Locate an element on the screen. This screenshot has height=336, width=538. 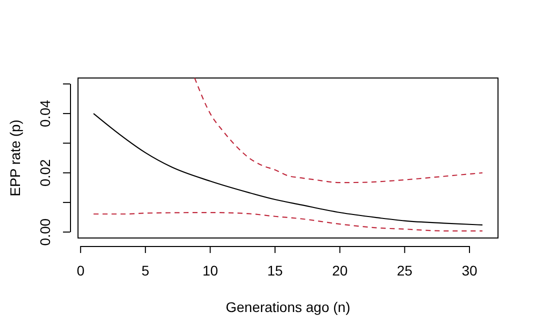
y-tick-label: 0.02 is located at coordinates (45, 172).